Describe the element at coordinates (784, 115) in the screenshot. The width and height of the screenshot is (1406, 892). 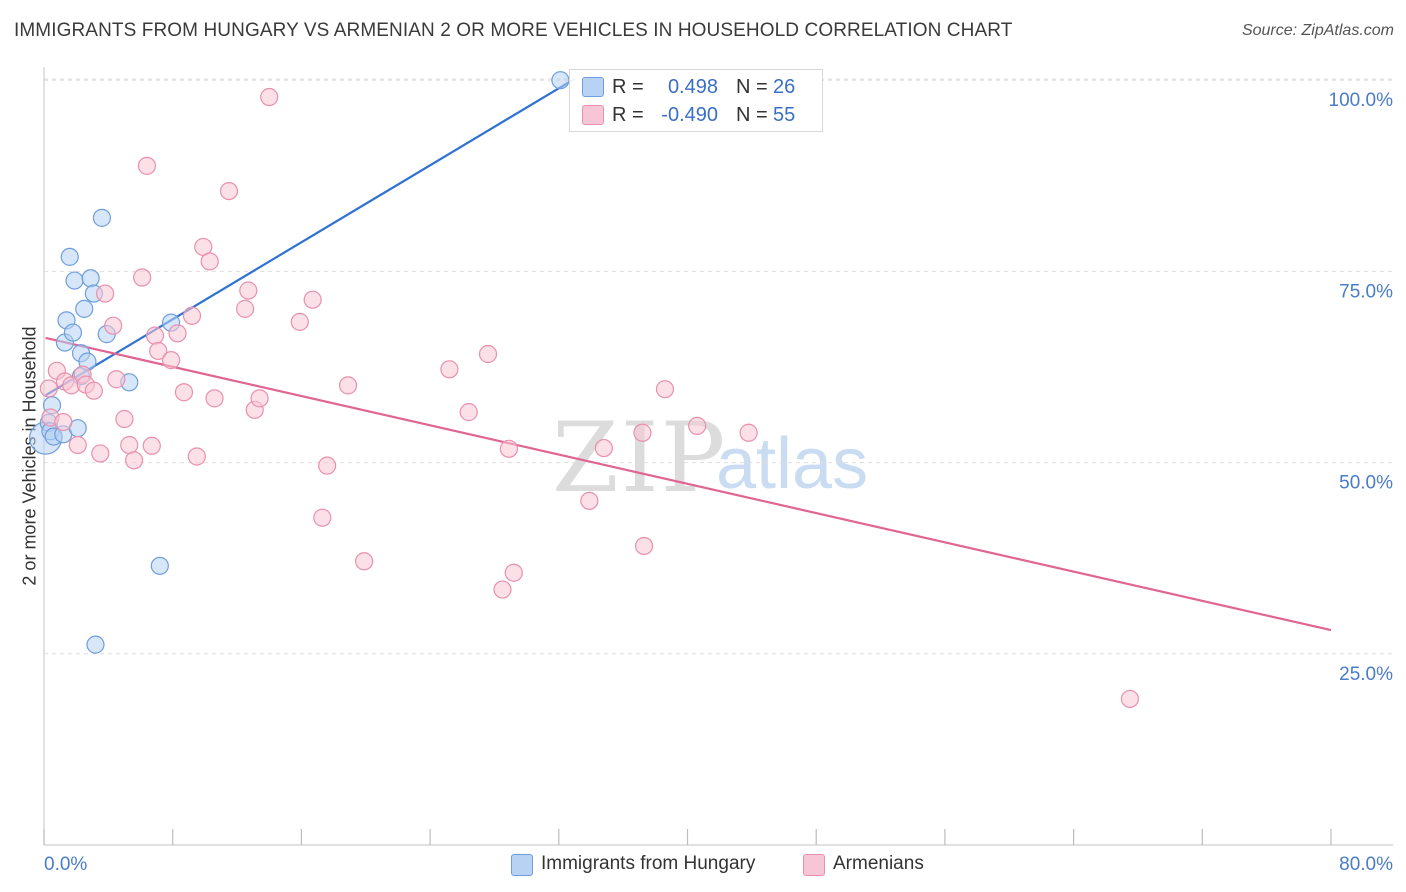
I see `n-value: 55` at that location.